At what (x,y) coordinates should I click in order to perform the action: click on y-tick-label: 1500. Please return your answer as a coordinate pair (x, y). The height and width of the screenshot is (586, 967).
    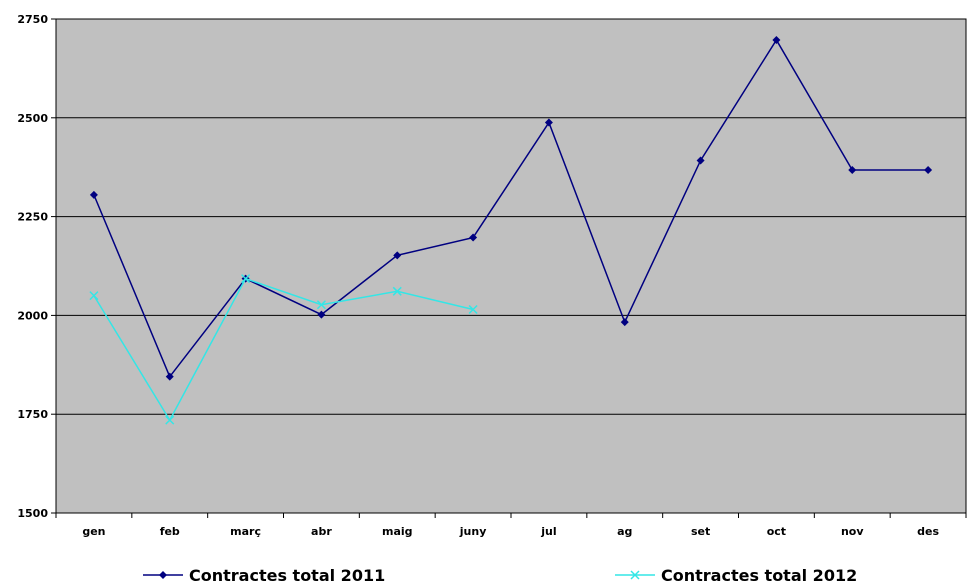
    Looking at the image, I should click on (32, 513).